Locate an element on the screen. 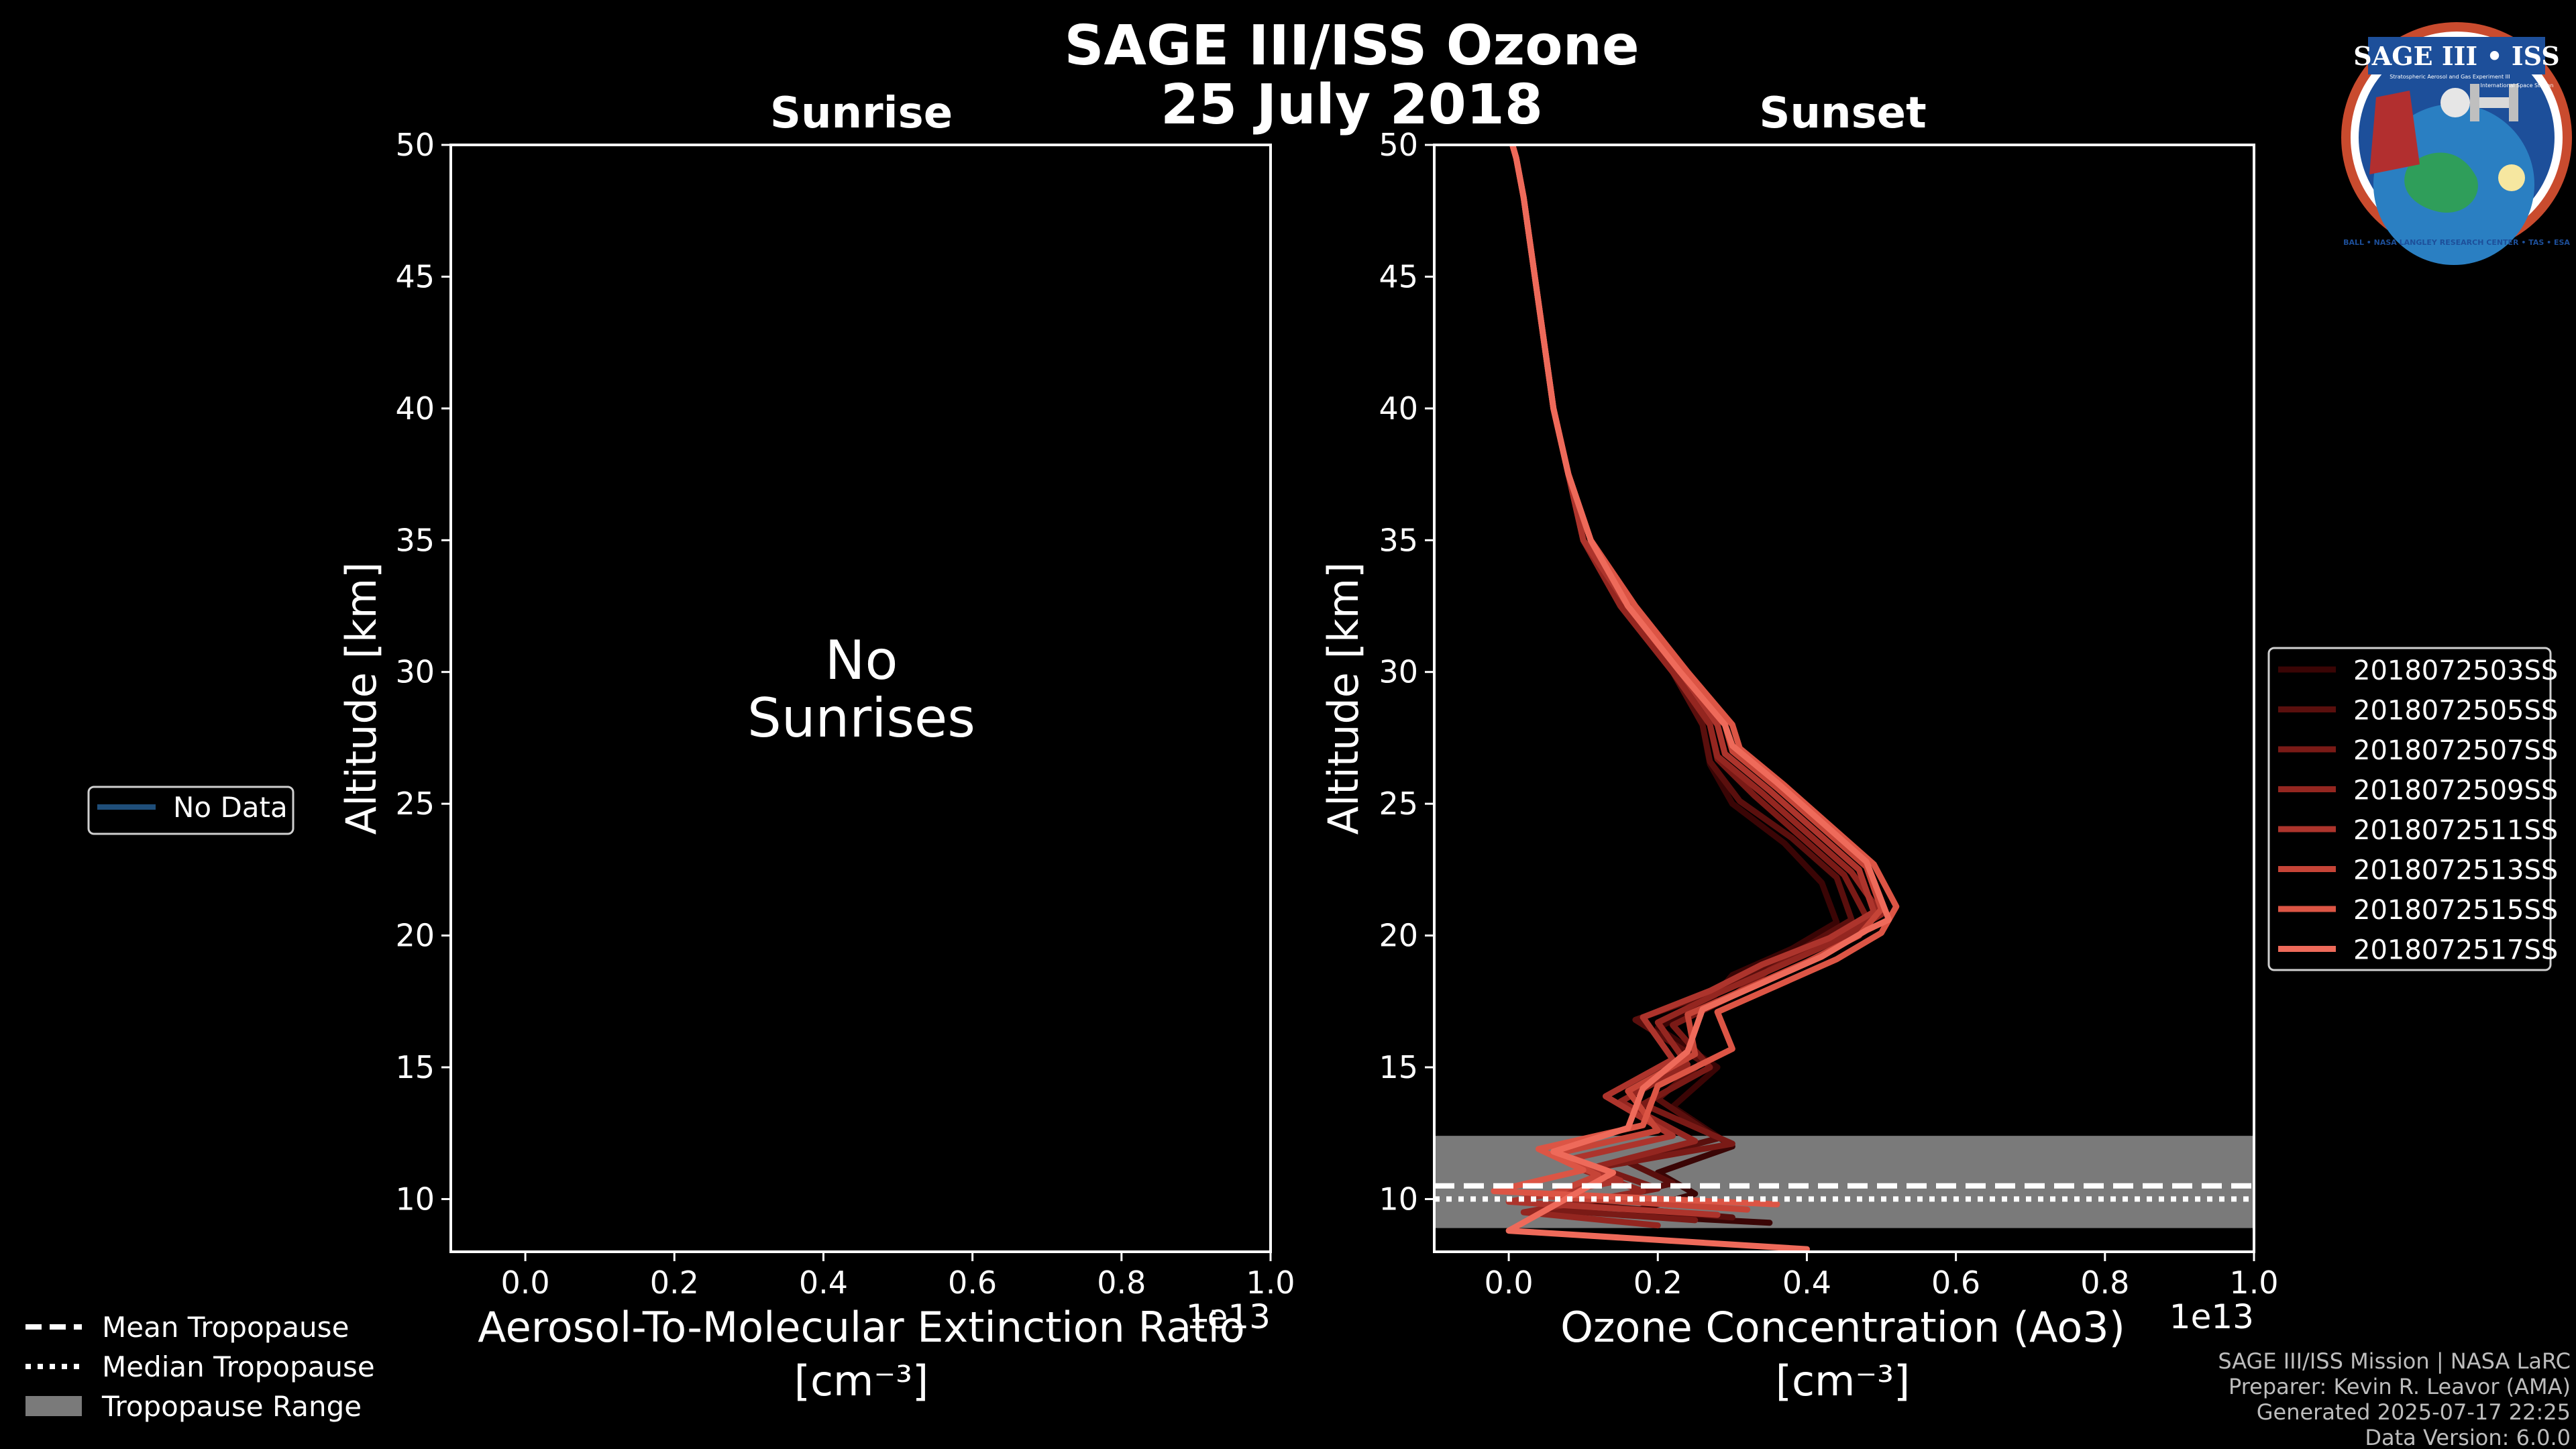  sunrise-ytick-label: 35 is located at coordinates (415, 540).